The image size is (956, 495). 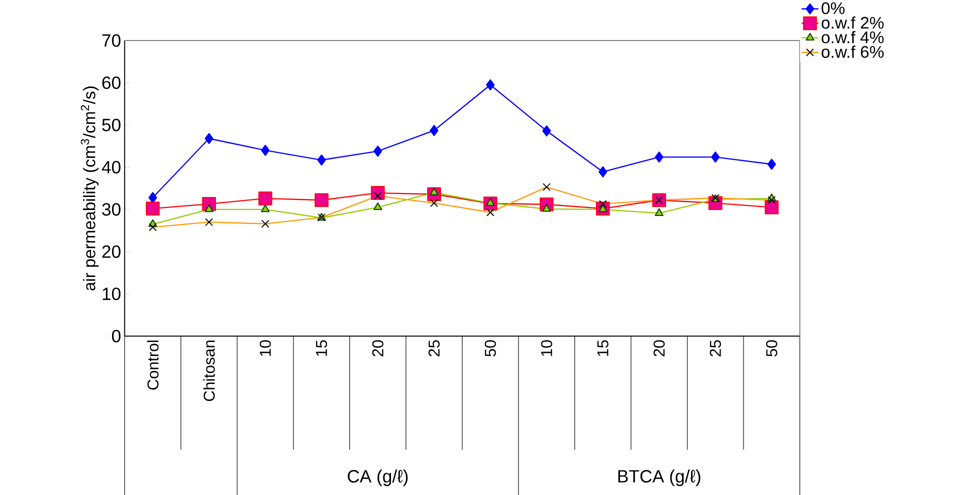 What do you see at coordinates (853, 51) in the screenshot?
I see `legend-label: o.w.f 6%` at bounding box center [853, 51].